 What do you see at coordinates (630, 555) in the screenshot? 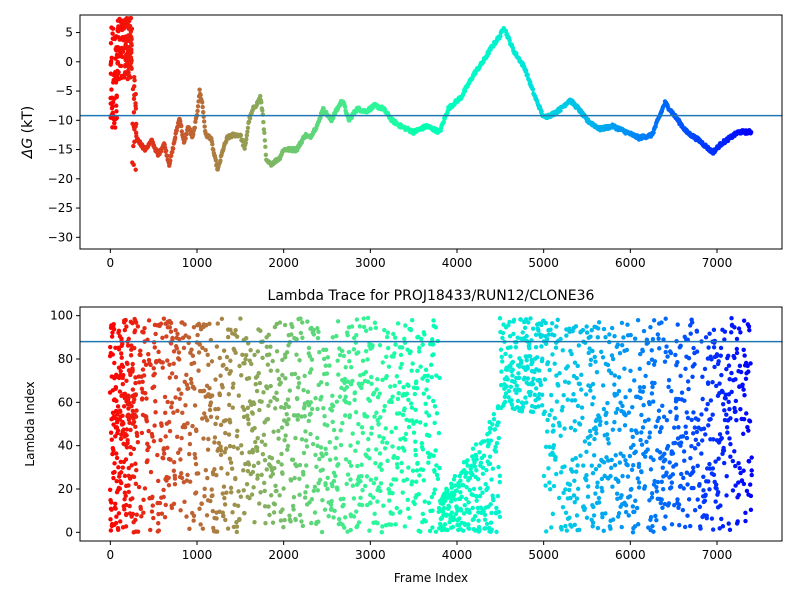
I see `x-tick-label: 6000` at bounding box center [630, 555].